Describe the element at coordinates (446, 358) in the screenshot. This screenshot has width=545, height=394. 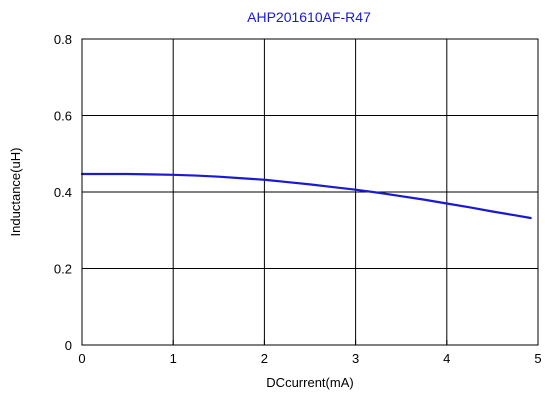
I see `x-tick-label: 4` at that location.